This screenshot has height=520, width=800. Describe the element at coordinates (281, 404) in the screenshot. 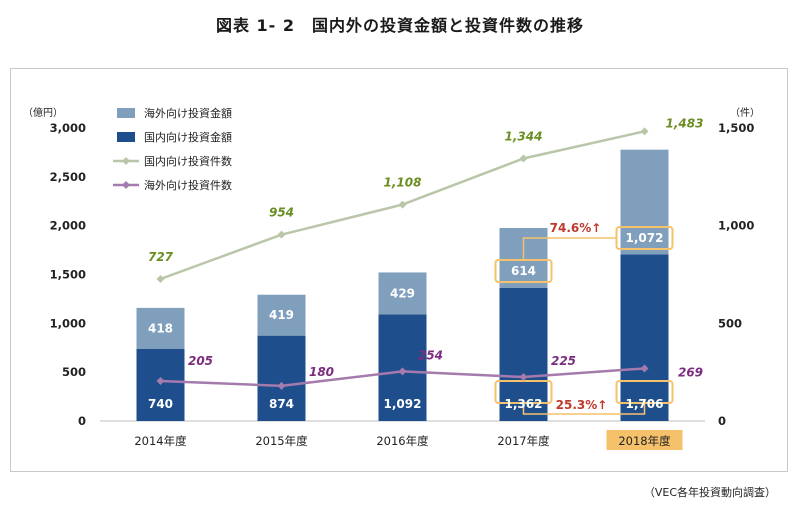

I see `bar-domestic-label: 874` at that location.